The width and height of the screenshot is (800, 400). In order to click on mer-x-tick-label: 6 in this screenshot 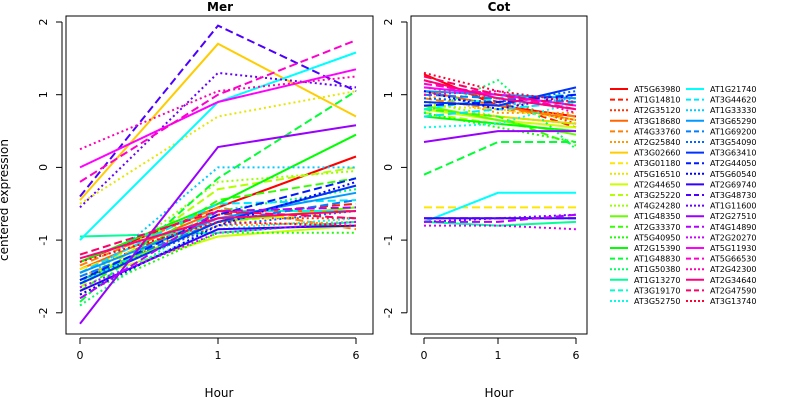, I will do `click(356, 355)`.